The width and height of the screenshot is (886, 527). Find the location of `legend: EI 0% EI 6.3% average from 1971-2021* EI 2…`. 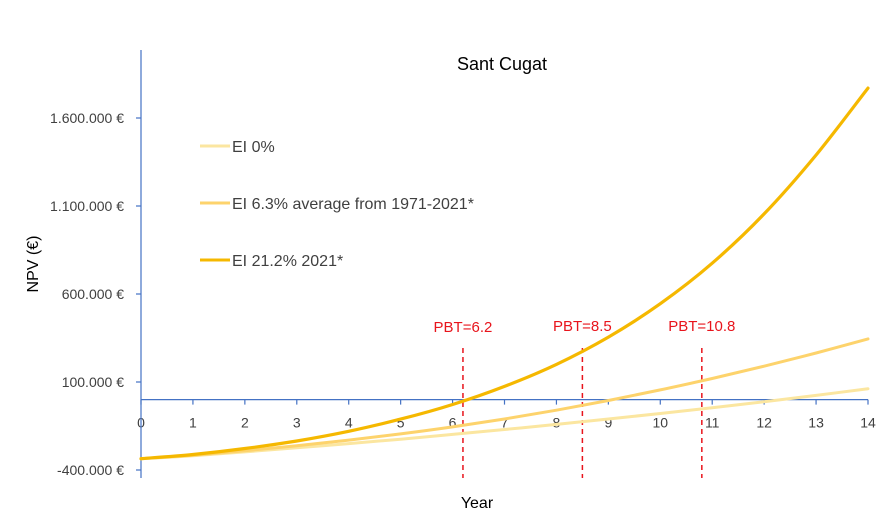

legend: EI 0% EI 6.3% average from 1971-2021* EI 2… is located at coordinates (337, 204).